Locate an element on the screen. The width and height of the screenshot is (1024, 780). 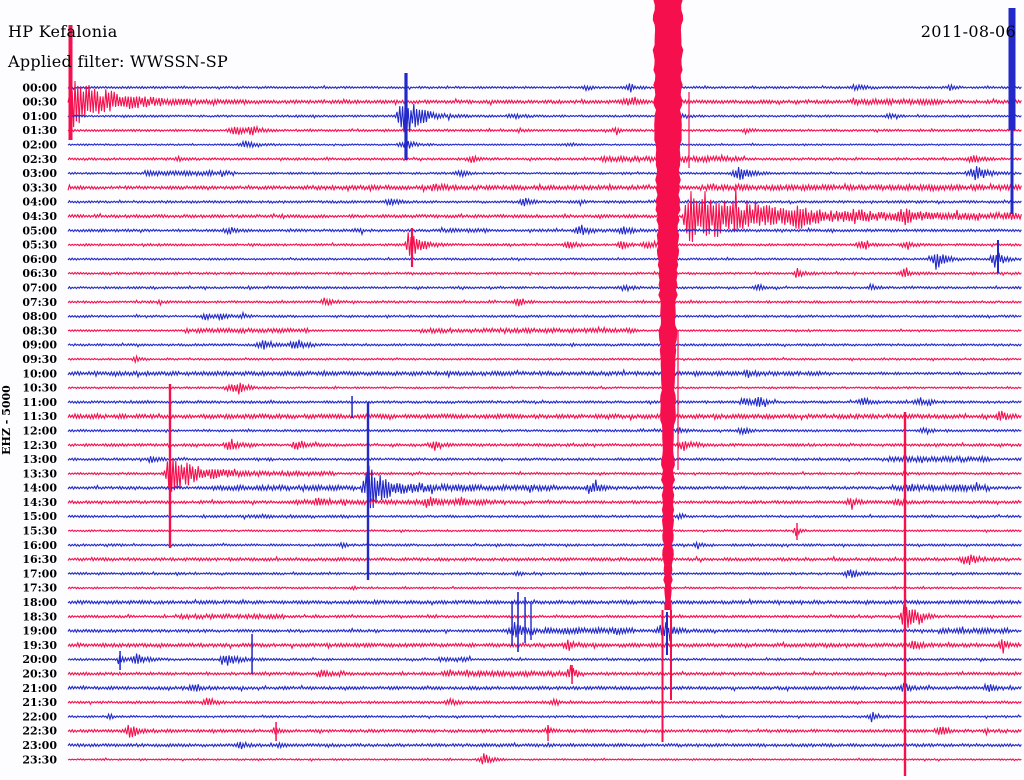
row-time-label: 10:30 is located at coordinates (39, 388).